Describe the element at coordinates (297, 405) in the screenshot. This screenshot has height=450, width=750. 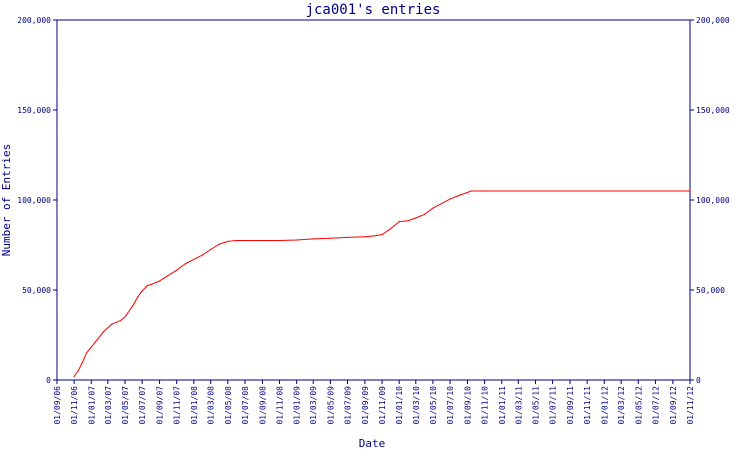
I see `x-tick-label: 01/01/09` at that location.